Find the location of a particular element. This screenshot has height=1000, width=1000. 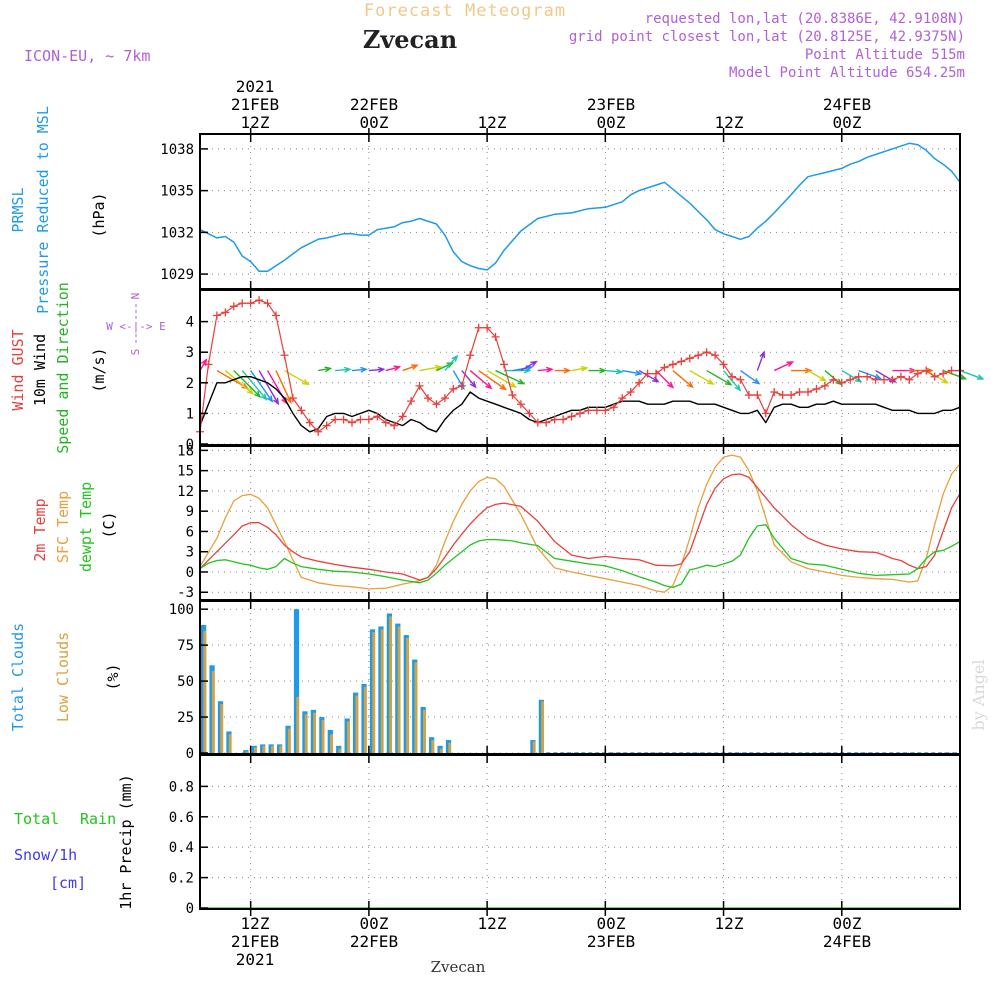

total-clouds-label: Total Clouds is located at coordinates (18, 677).